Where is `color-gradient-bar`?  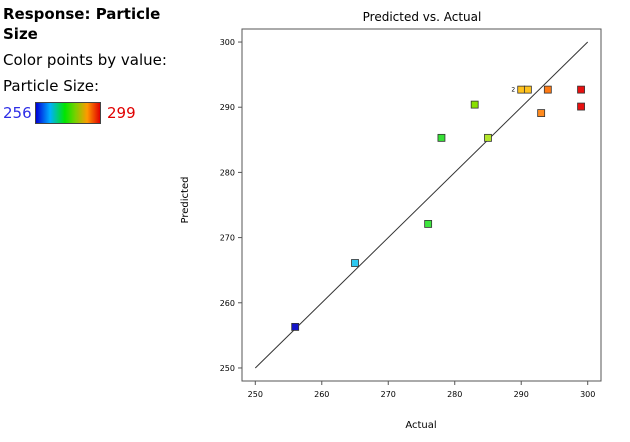 color-gradient-bar is located at coordinates (68, 113).